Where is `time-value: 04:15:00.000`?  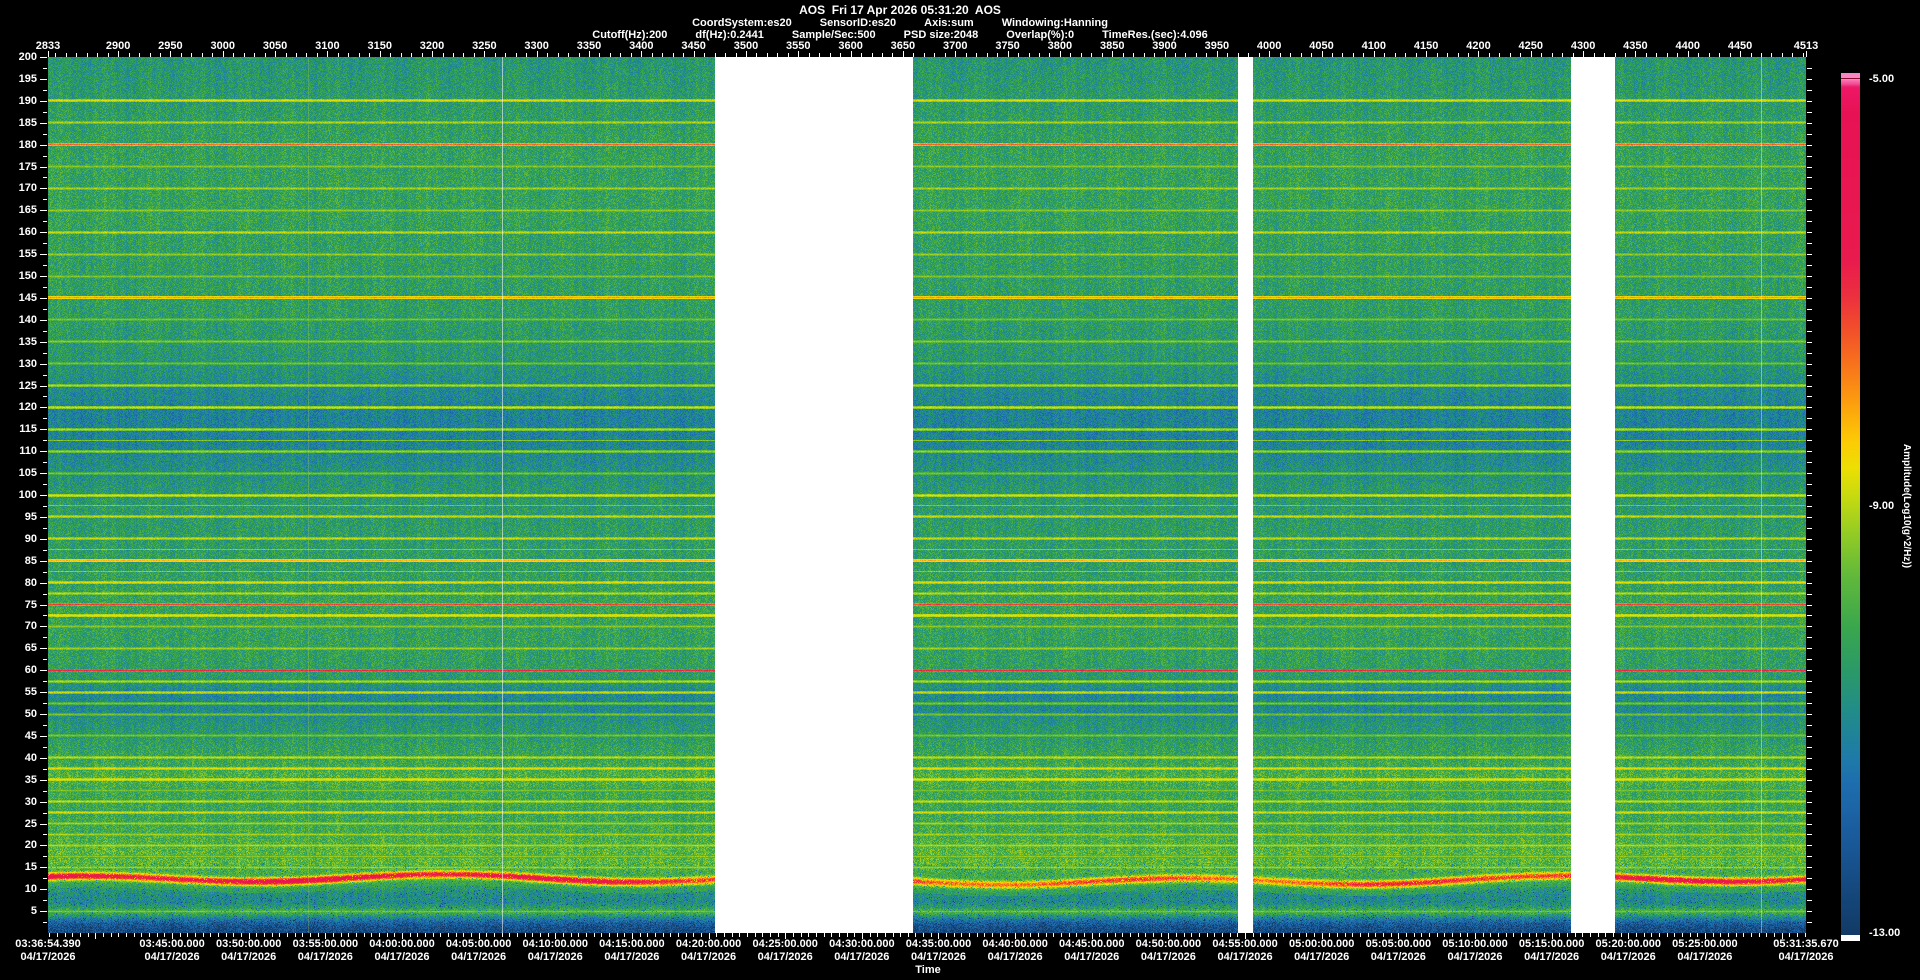 time-value: 04:15:00.000 is located at coordinates (632, 944).